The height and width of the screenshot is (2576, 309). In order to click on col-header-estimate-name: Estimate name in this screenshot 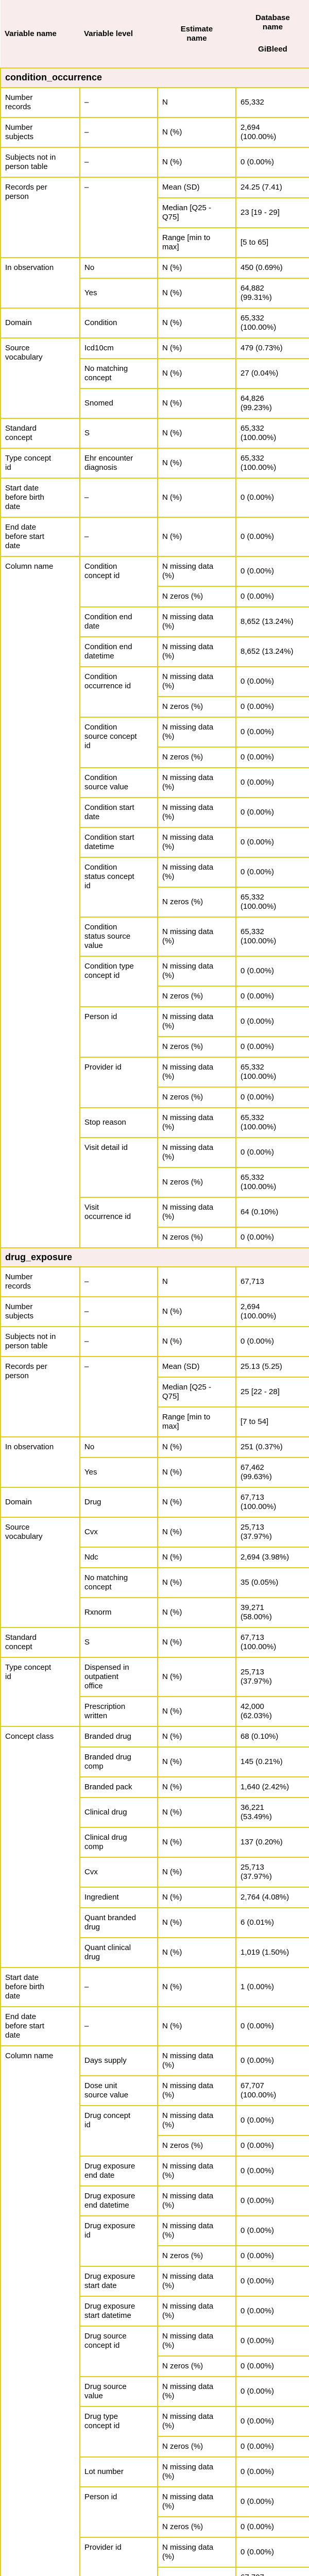, I will do `click(197, 34)`.